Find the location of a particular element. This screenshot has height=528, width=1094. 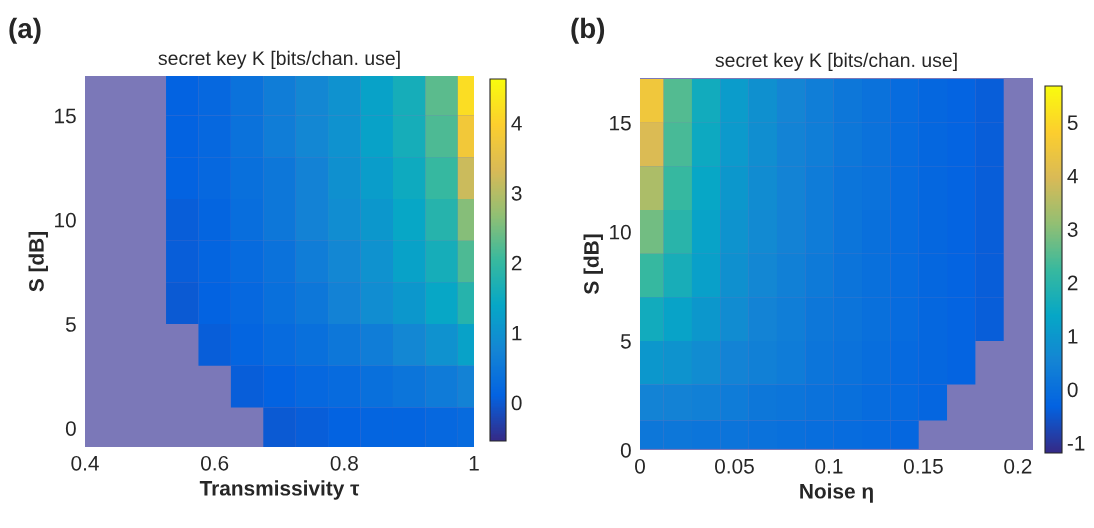

x-tick-label: 0.15 is located at coordinates (923, 466).